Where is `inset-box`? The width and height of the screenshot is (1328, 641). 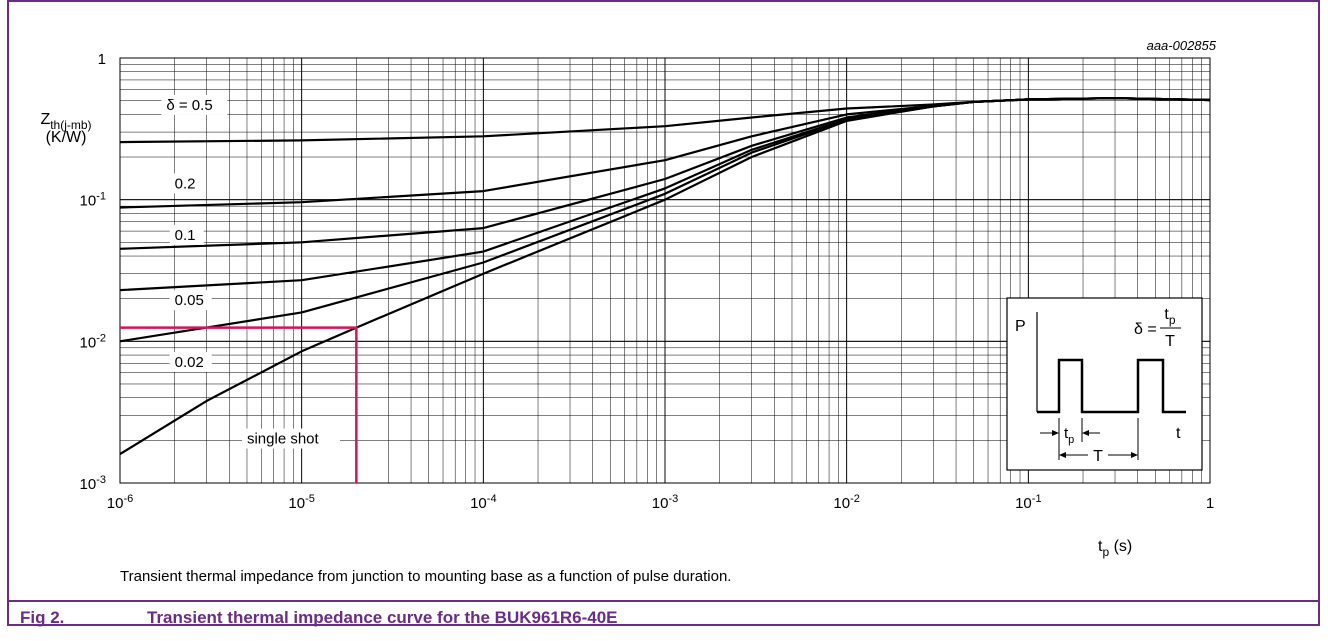 inset-box is located at coordinates (1104, 384).